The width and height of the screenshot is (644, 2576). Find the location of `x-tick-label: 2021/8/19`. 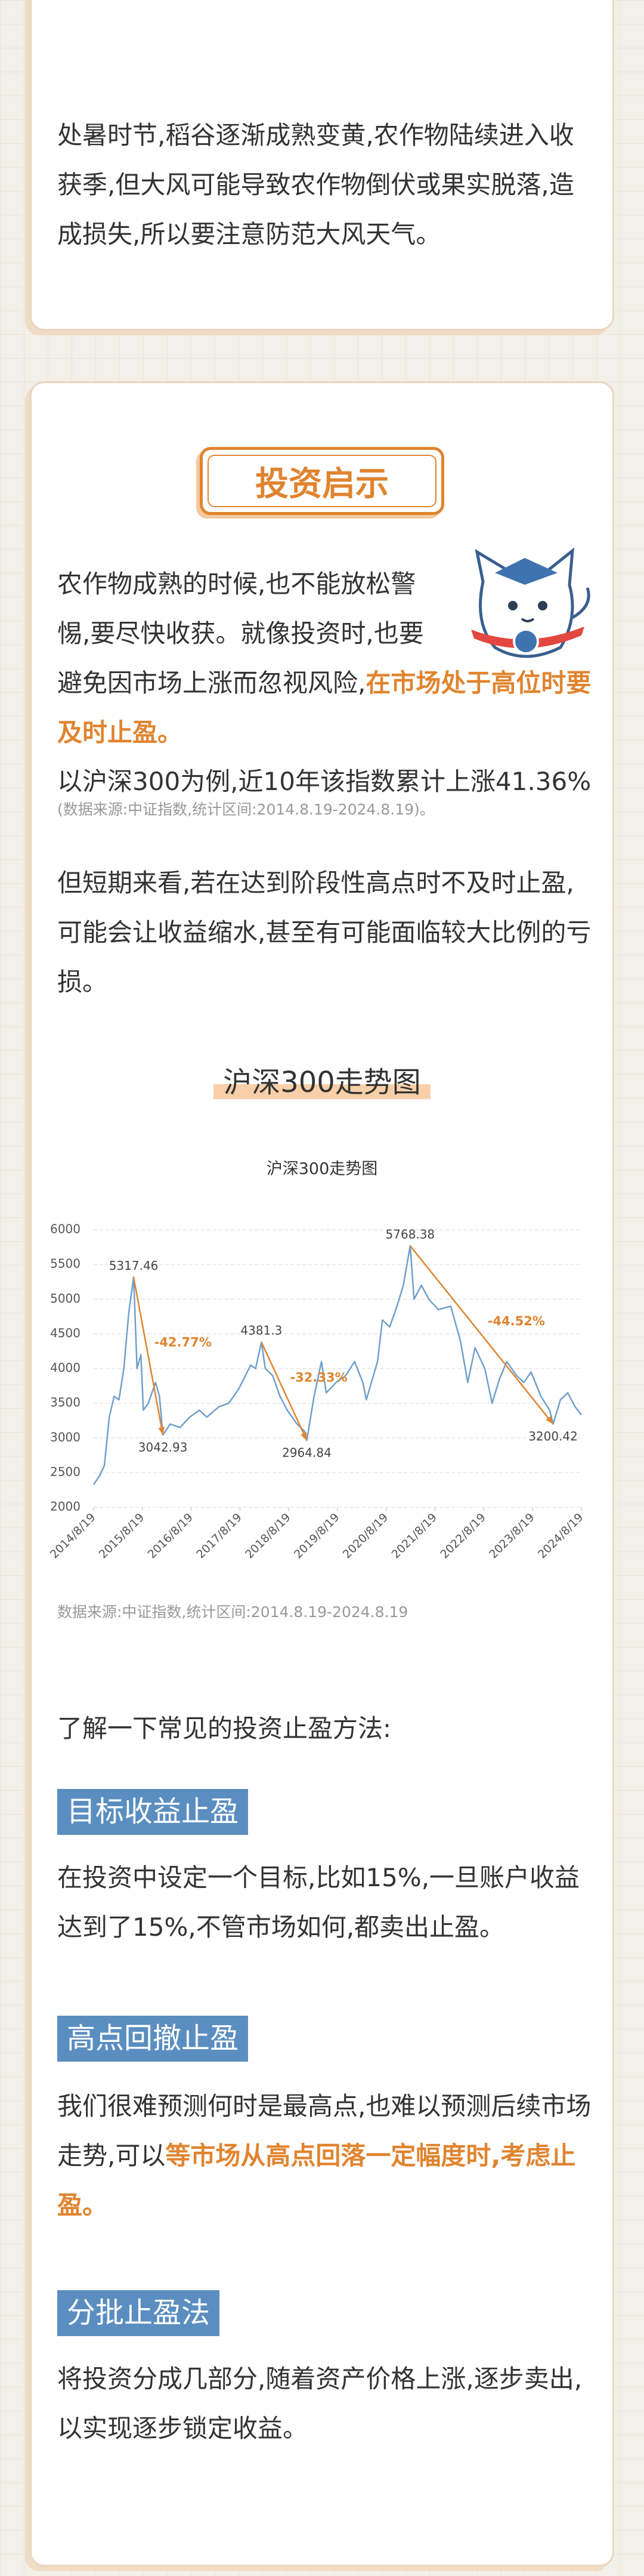

x-tick-label: 2021/8/19 is located at coordinates (414, 1536).